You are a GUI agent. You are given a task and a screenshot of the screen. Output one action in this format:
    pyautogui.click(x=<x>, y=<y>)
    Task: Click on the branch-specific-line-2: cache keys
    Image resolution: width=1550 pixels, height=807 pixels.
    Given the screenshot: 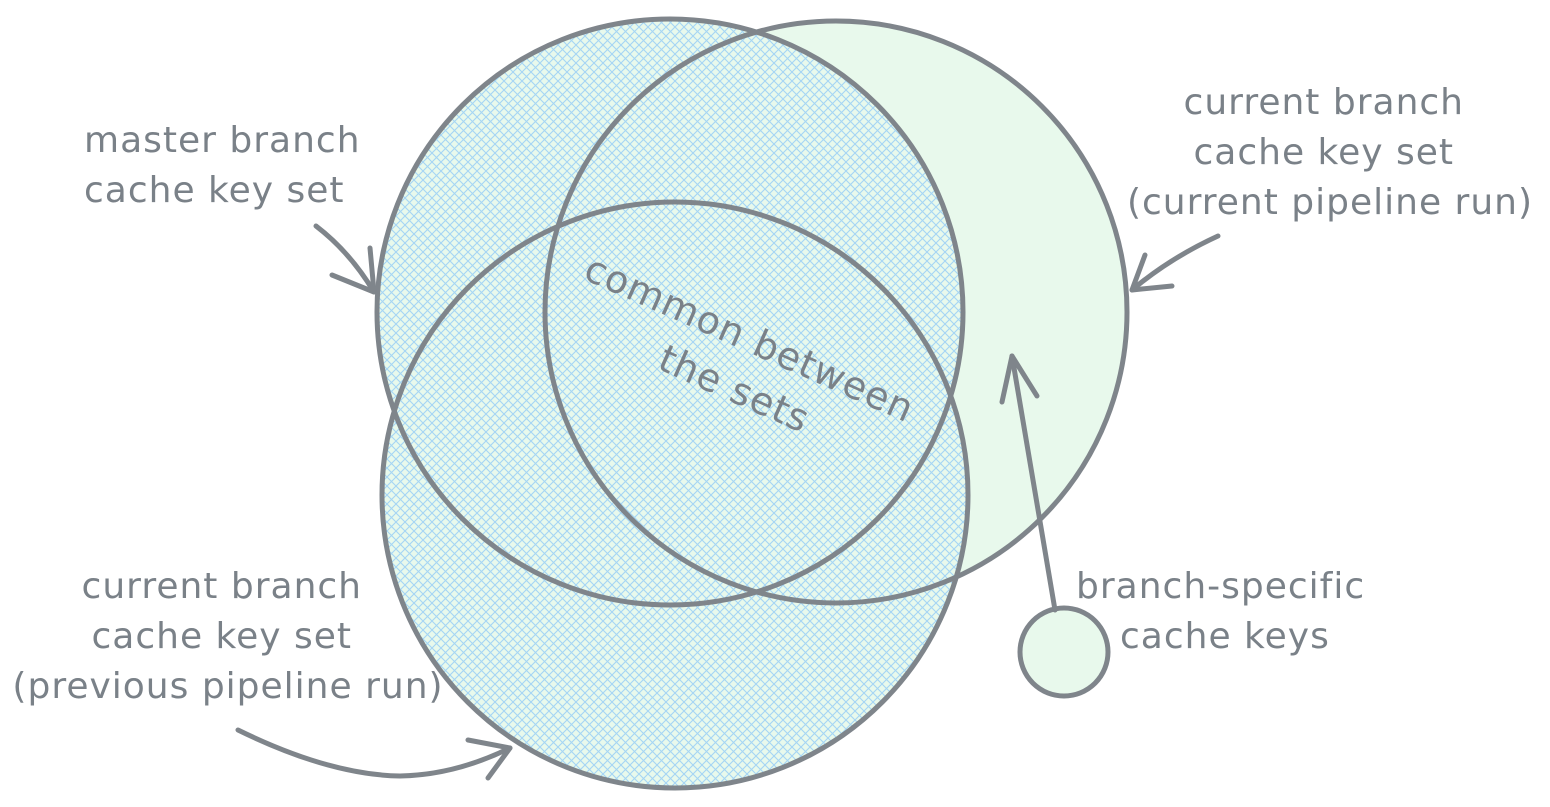 What is the action you would take?
    pyautogui.click(x=1225, y=636)
    